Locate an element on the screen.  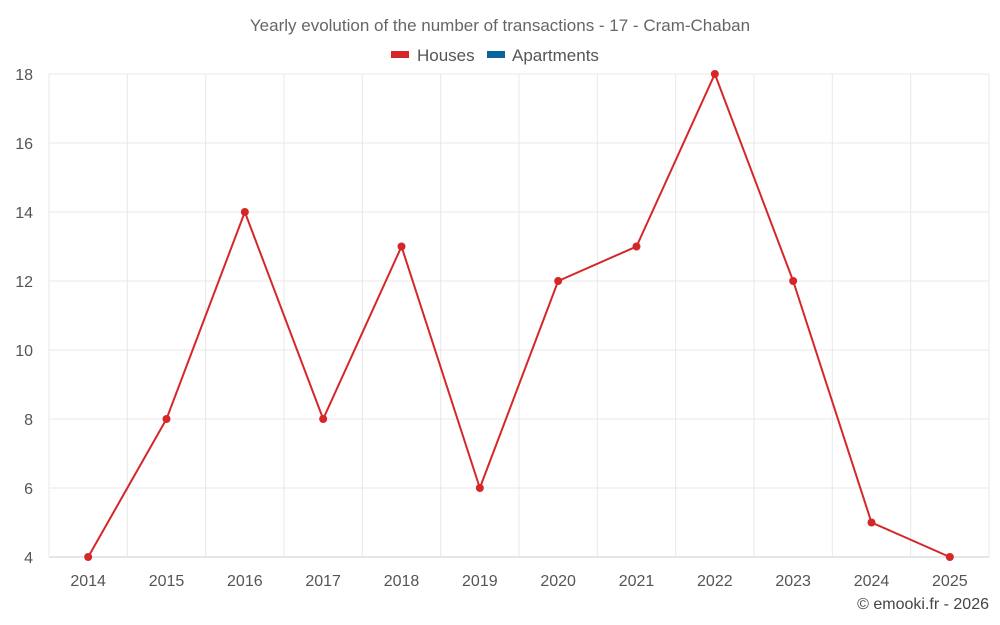
x-tick-label: 2017 is located at coordinates (323, 581).